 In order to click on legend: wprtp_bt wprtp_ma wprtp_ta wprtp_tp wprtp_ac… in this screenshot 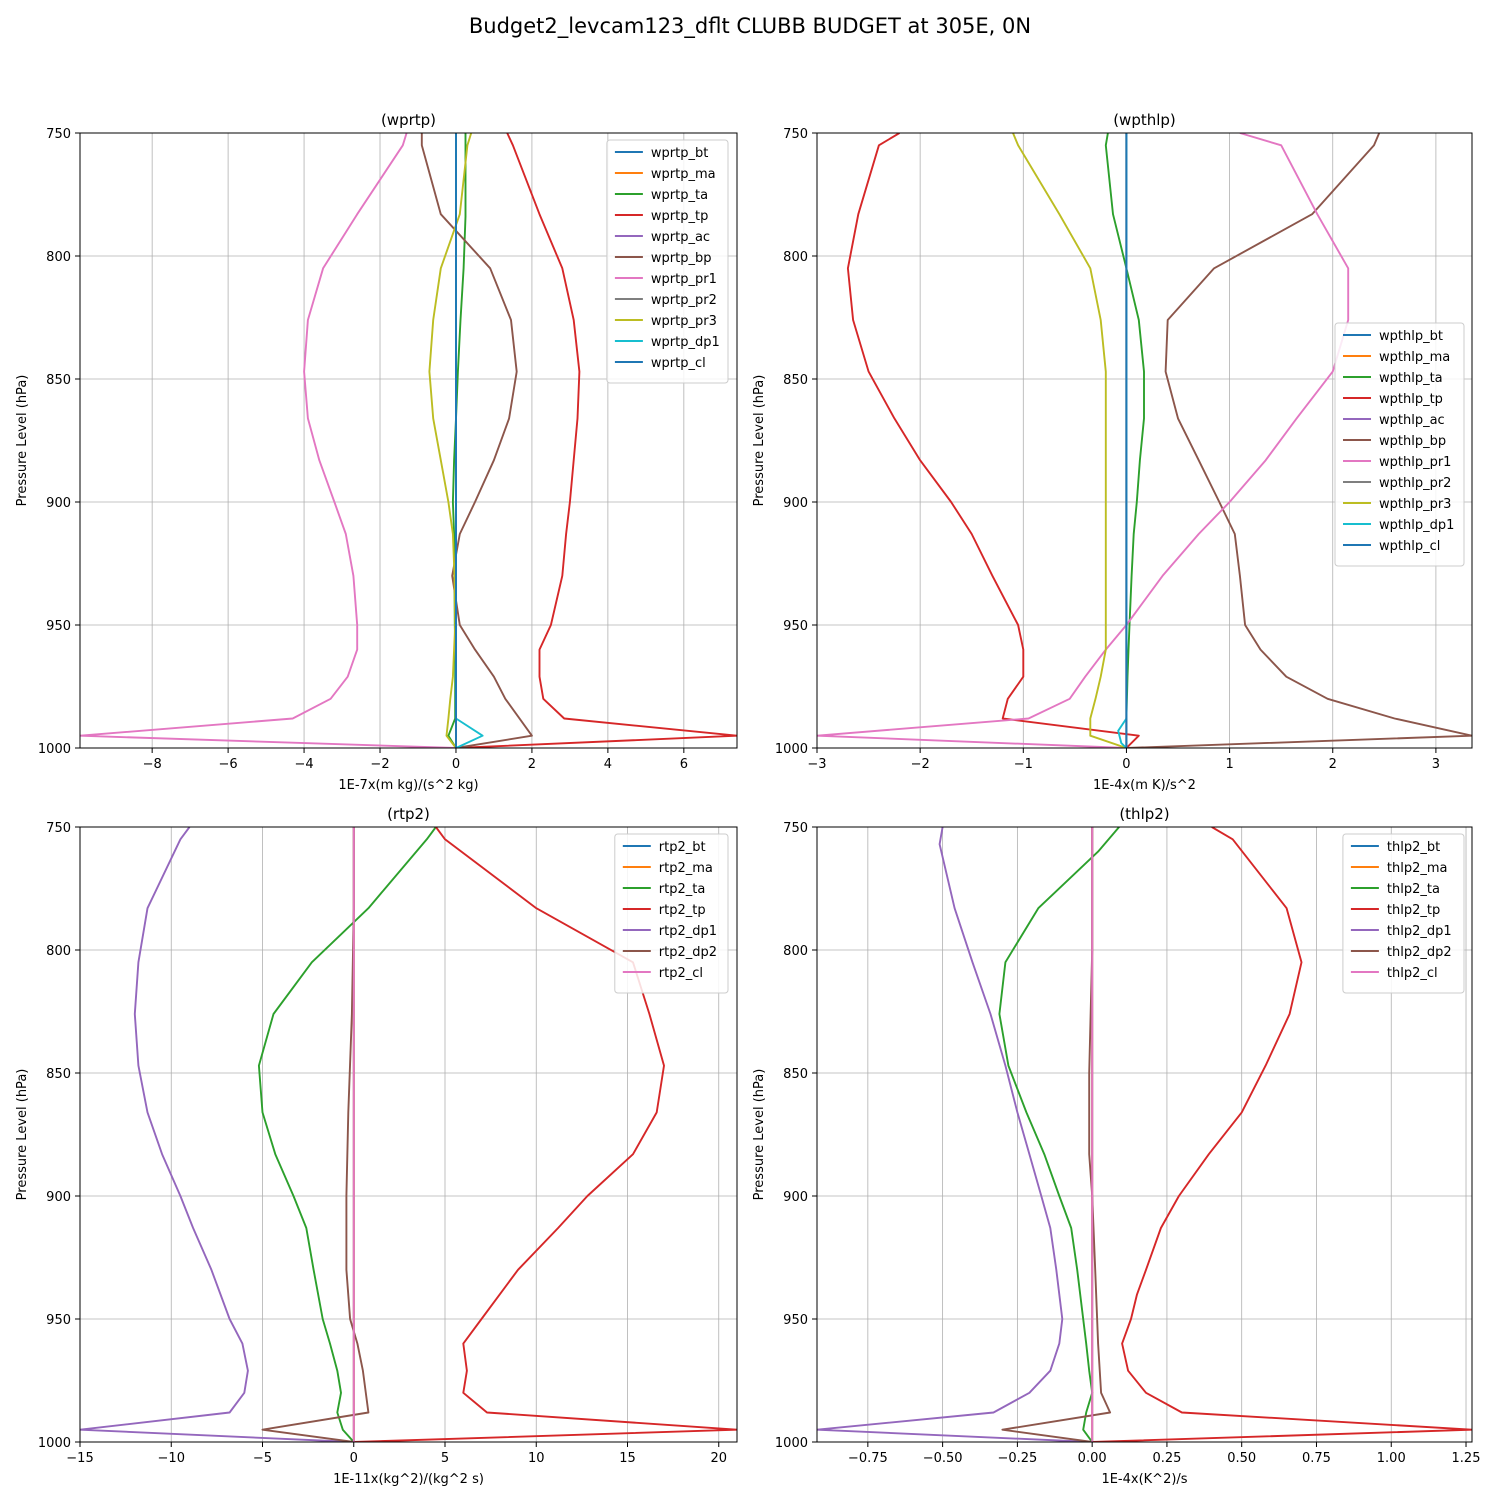, I will do `click(667, 261)`.